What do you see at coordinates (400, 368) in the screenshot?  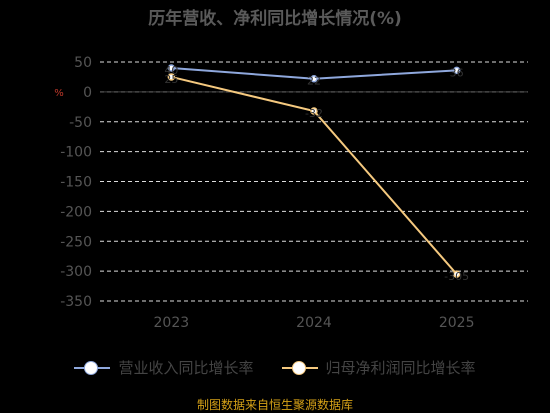 I see `legend-profit-label: 归母净利润同比增长率` at bounding box center [400, 368].